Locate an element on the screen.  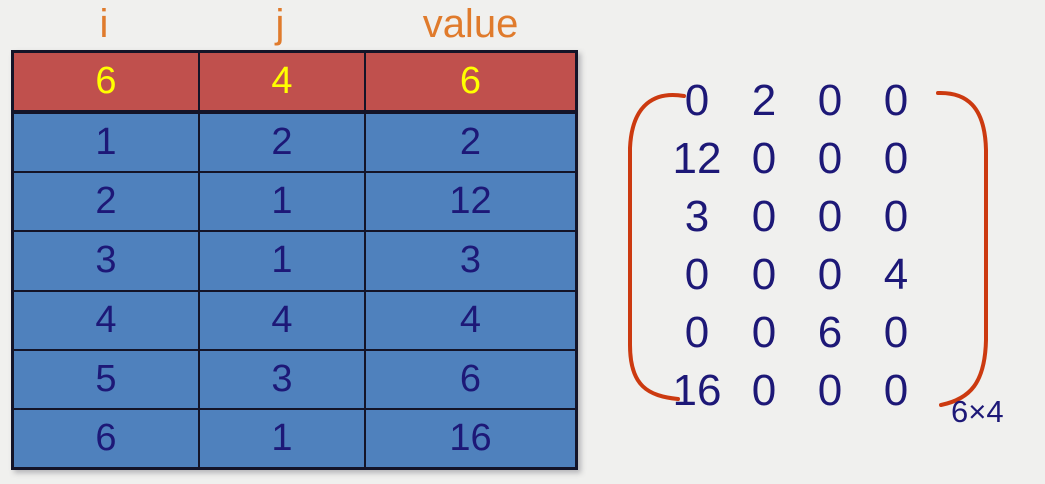
matrix-right-bracket-icon is located at coordinates (962, 248).